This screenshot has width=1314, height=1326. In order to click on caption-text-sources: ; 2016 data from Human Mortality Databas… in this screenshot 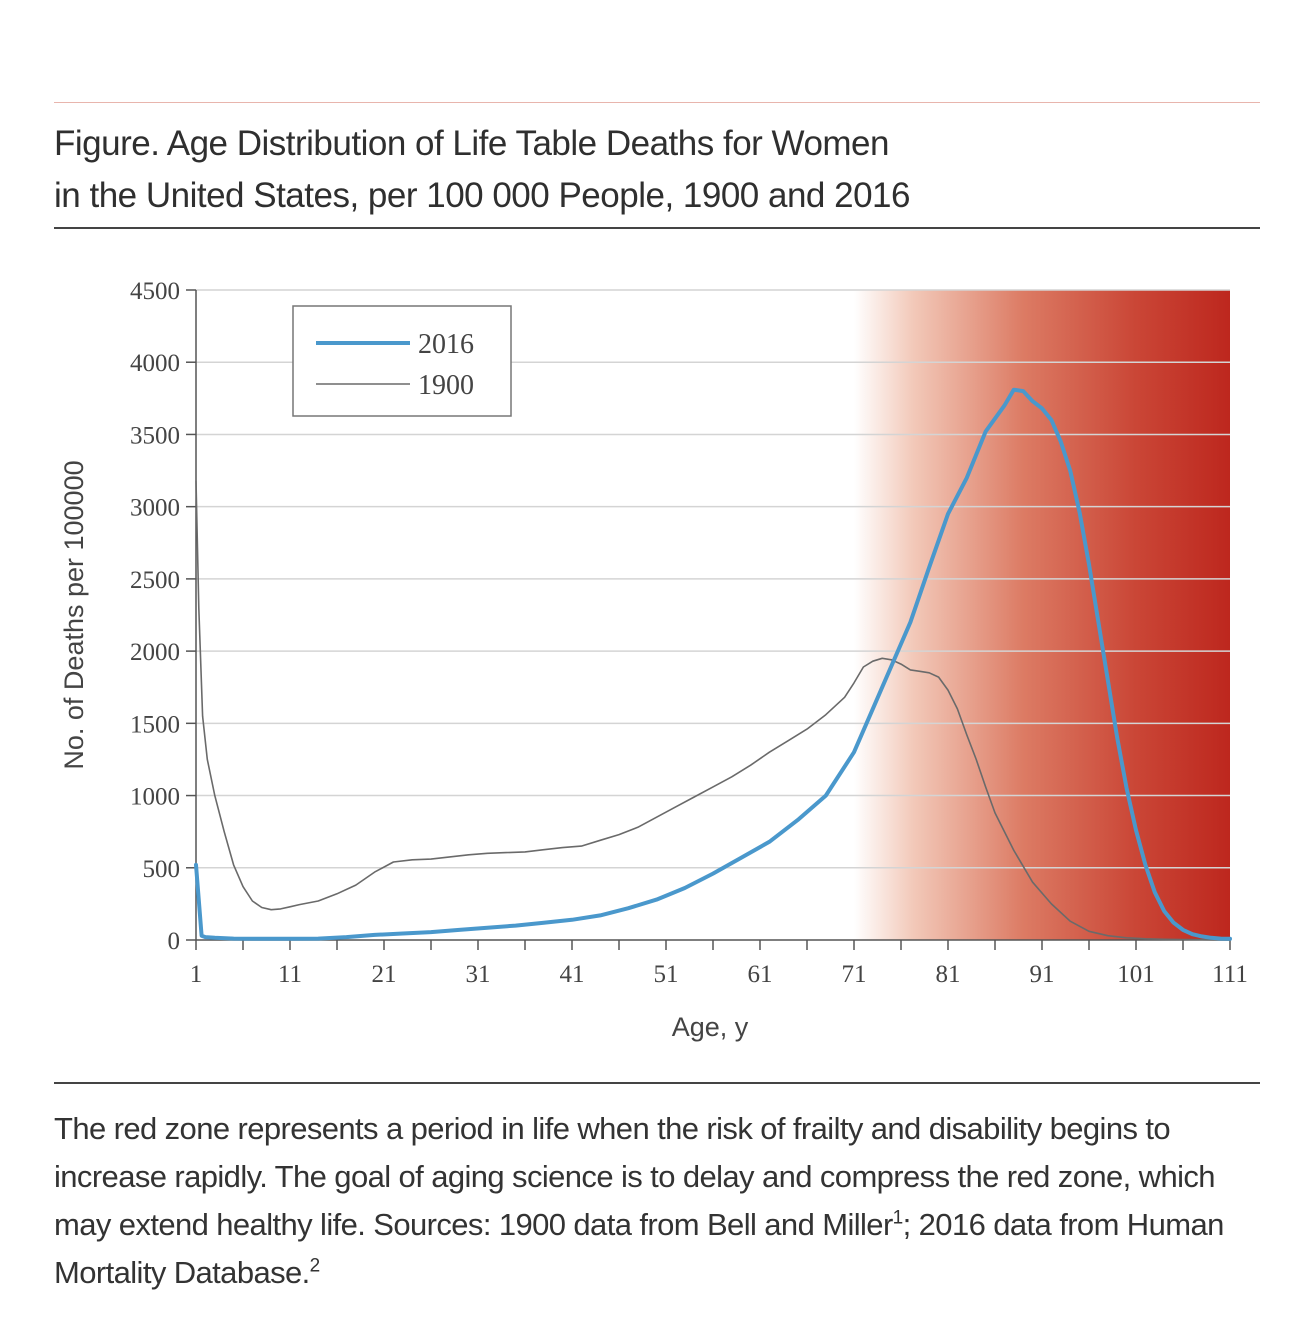, I will do `click(639, 1248)`.